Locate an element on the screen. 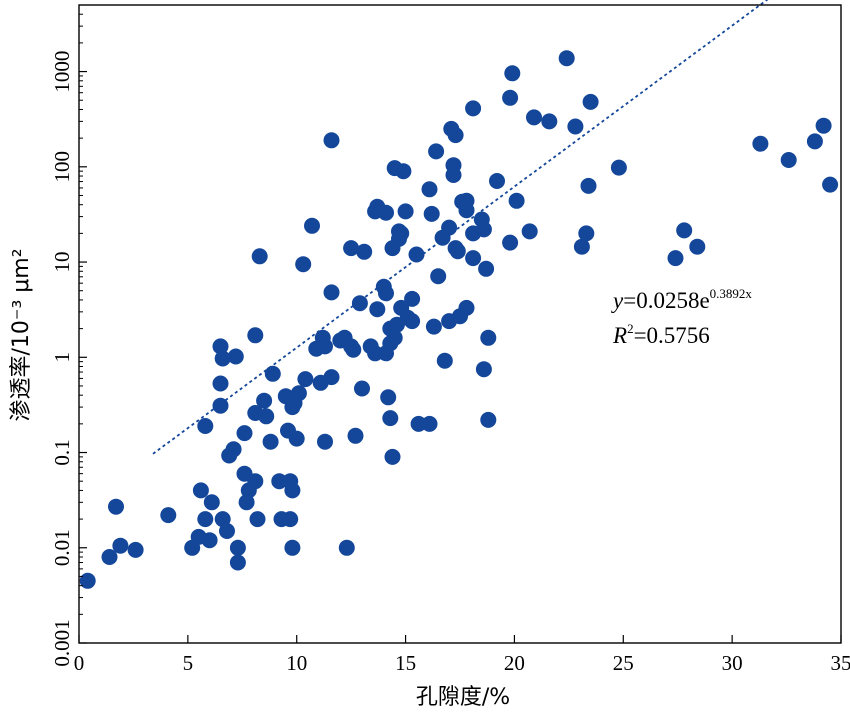  y-tick-label: 0.001 is located at coordinates (62, 642).